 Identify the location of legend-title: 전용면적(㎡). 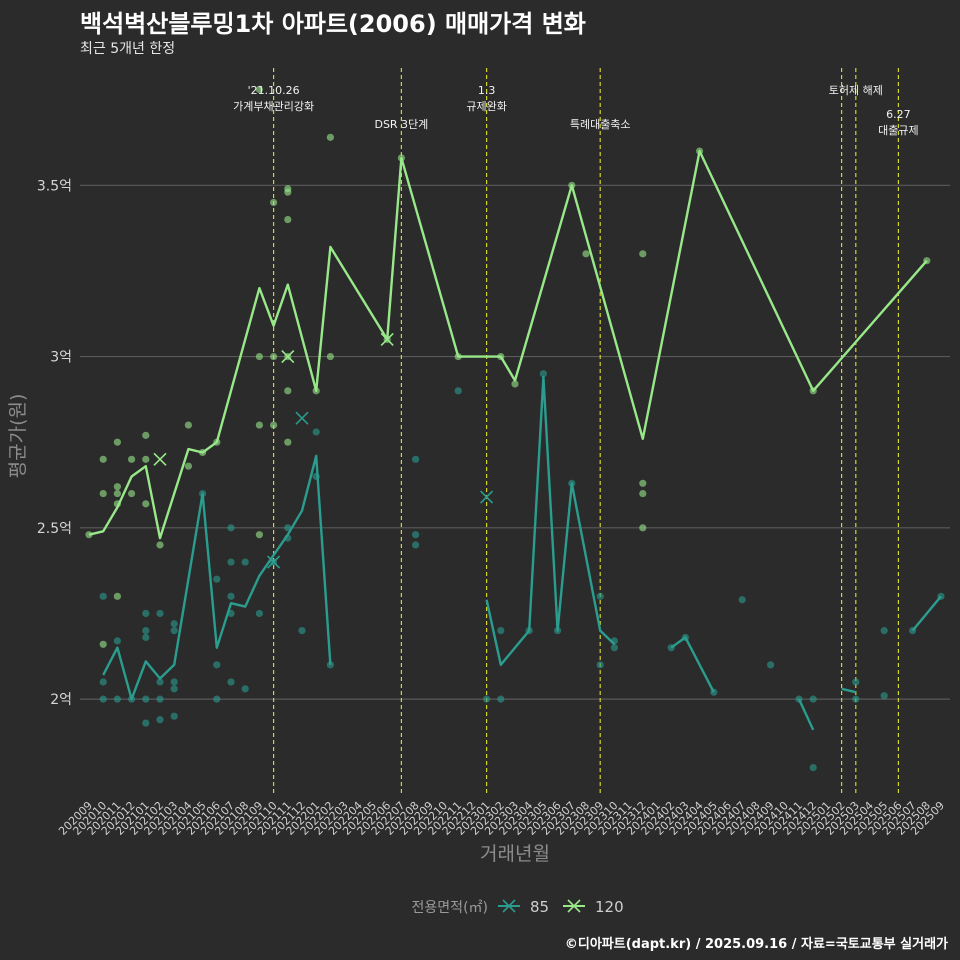
(450, 908).